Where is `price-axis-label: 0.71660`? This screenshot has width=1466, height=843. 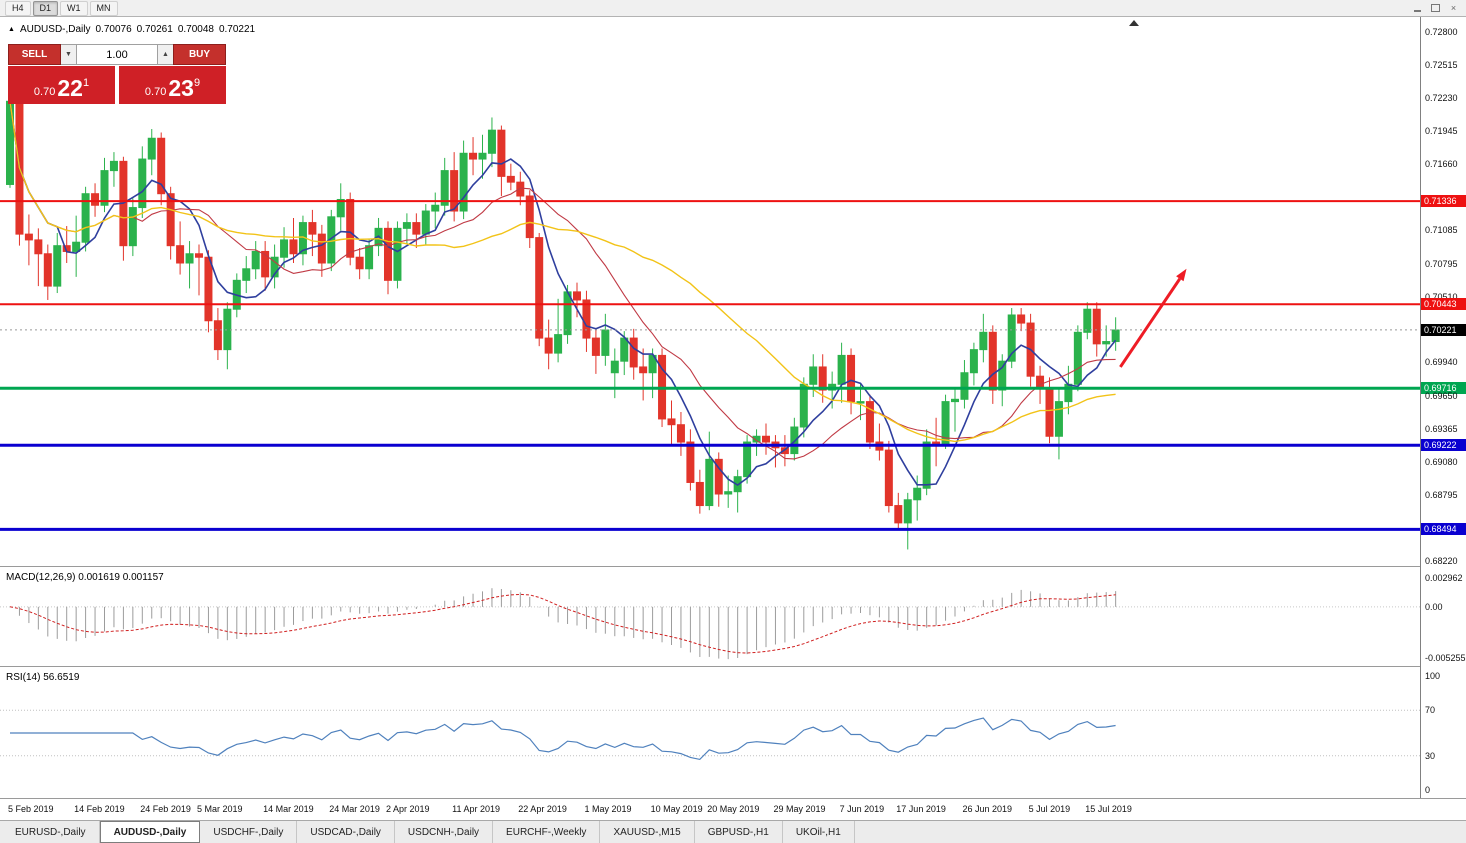
price-axis-label: 0.71660 is located at coordinates (1441, 163).